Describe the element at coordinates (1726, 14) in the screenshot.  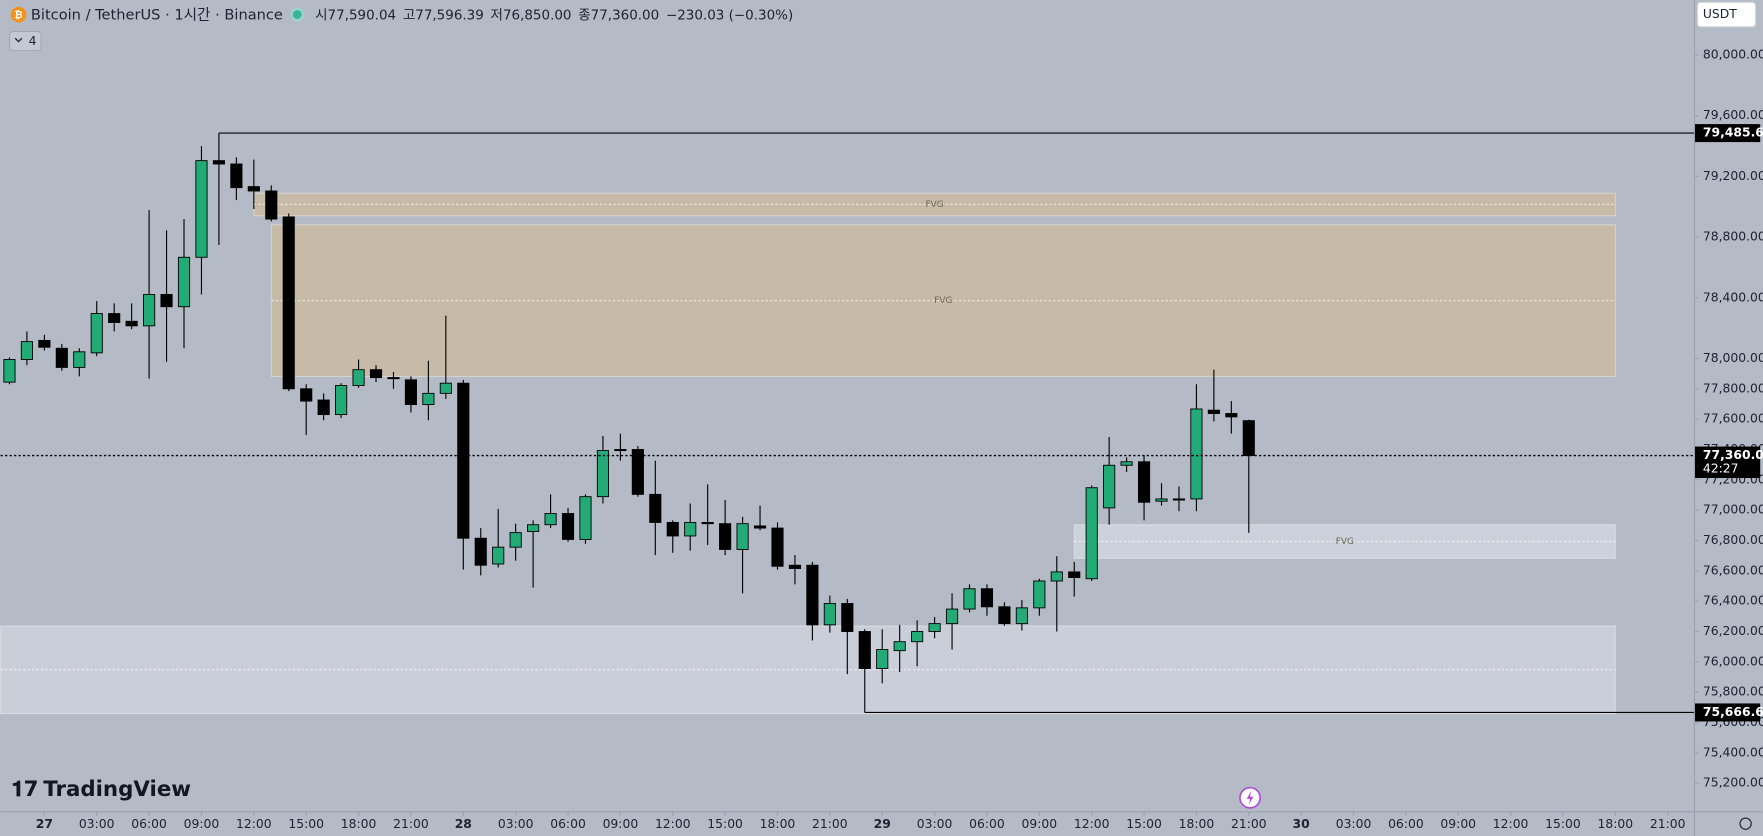
I see `currency-button` at that location.